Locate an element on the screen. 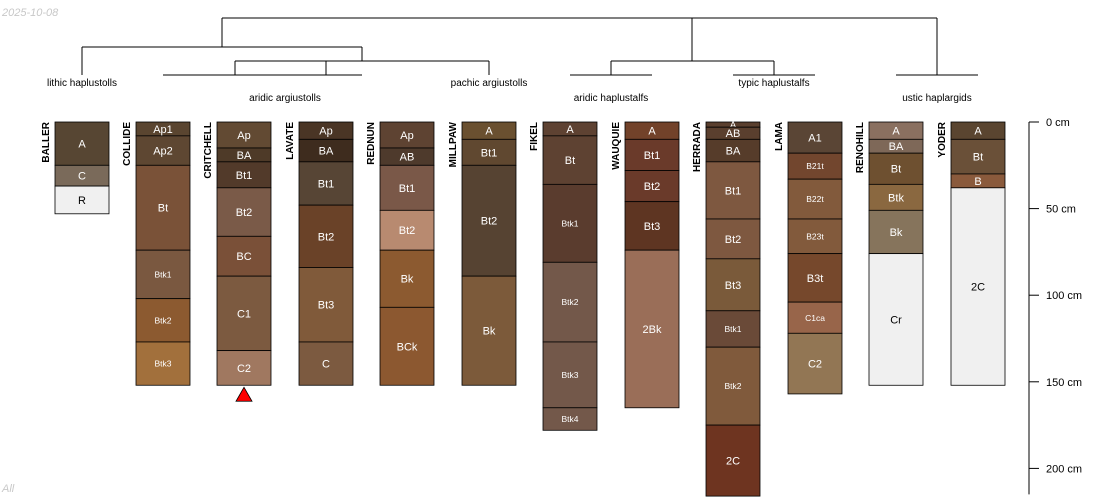 This screenshot has width=1100, height=500. group-label-lithic-haplustolls: lithic haplustolls is located at coordinates (82, 83).